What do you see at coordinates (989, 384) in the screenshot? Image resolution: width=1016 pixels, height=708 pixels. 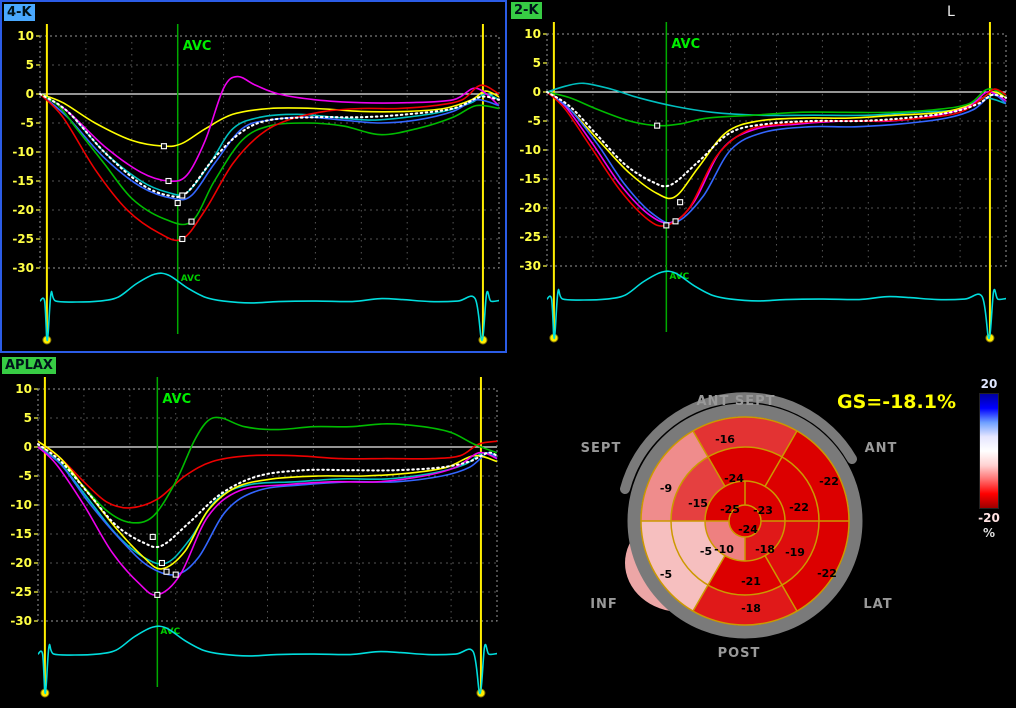 I see `colorbar-max-label: 20` at bounding box center [989, 384].